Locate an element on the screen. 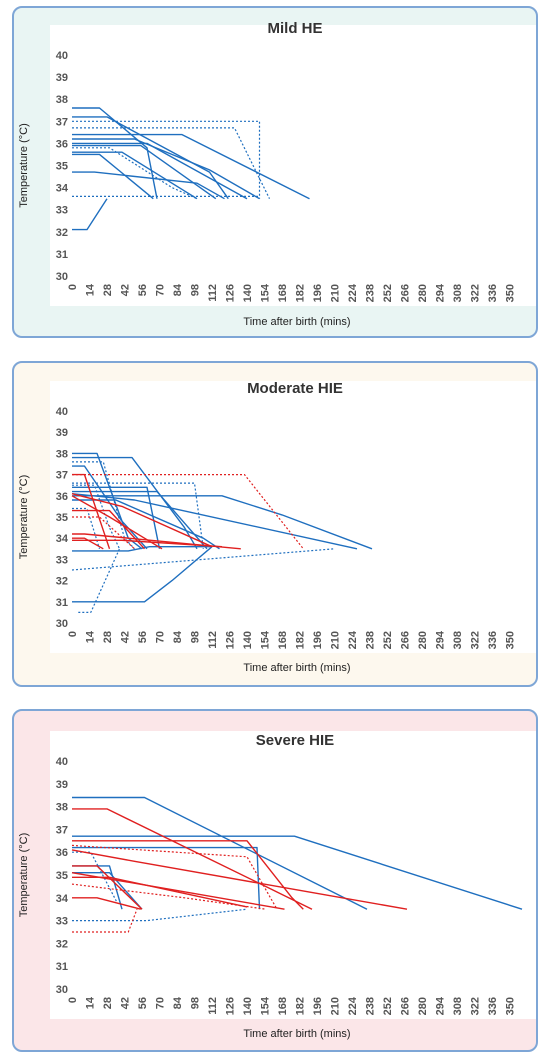 Image resolution: width=550 pixels, height=1061 pixels. chart-title: Severe HIE is located at coordinates (295, 740).